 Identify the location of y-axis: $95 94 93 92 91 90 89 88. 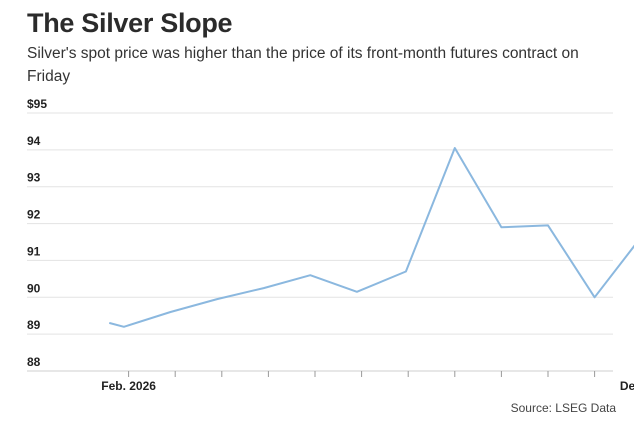
(37, 233).